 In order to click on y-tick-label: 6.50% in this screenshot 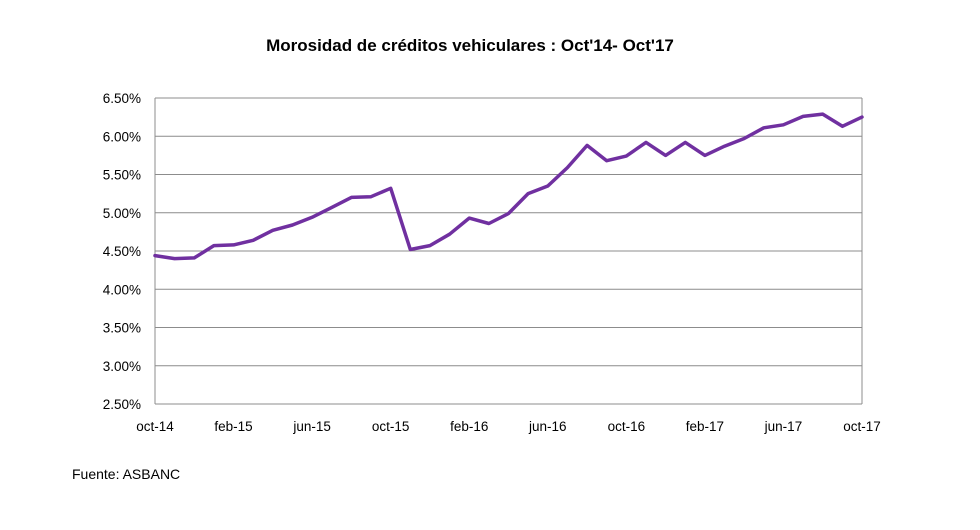, I will do `click(122, 98)`.